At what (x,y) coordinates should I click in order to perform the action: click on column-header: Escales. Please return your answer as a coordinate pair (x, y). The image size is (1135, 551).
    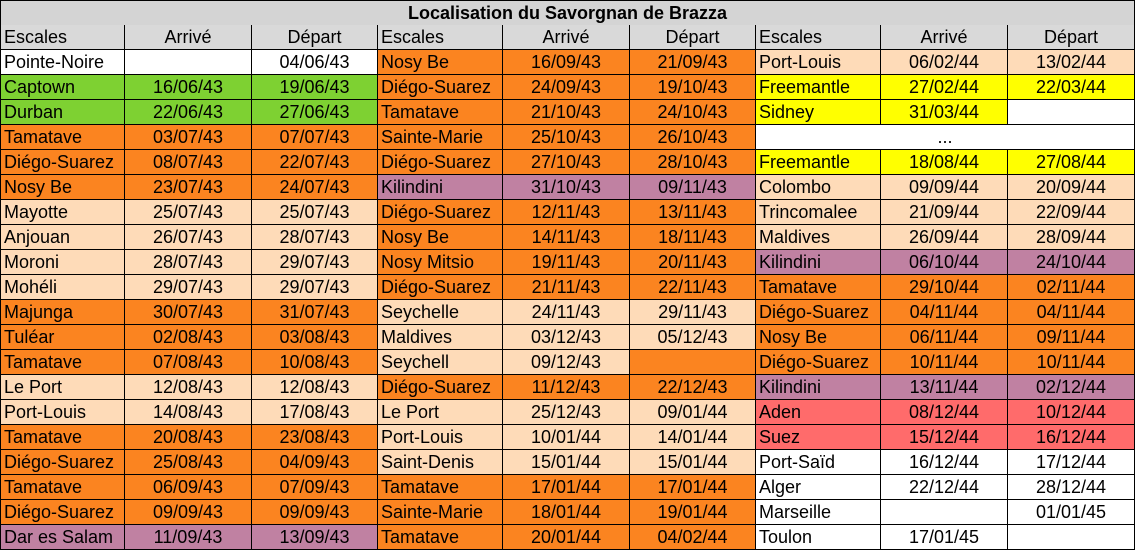
    Looking at the image, I should click on (440, 37).